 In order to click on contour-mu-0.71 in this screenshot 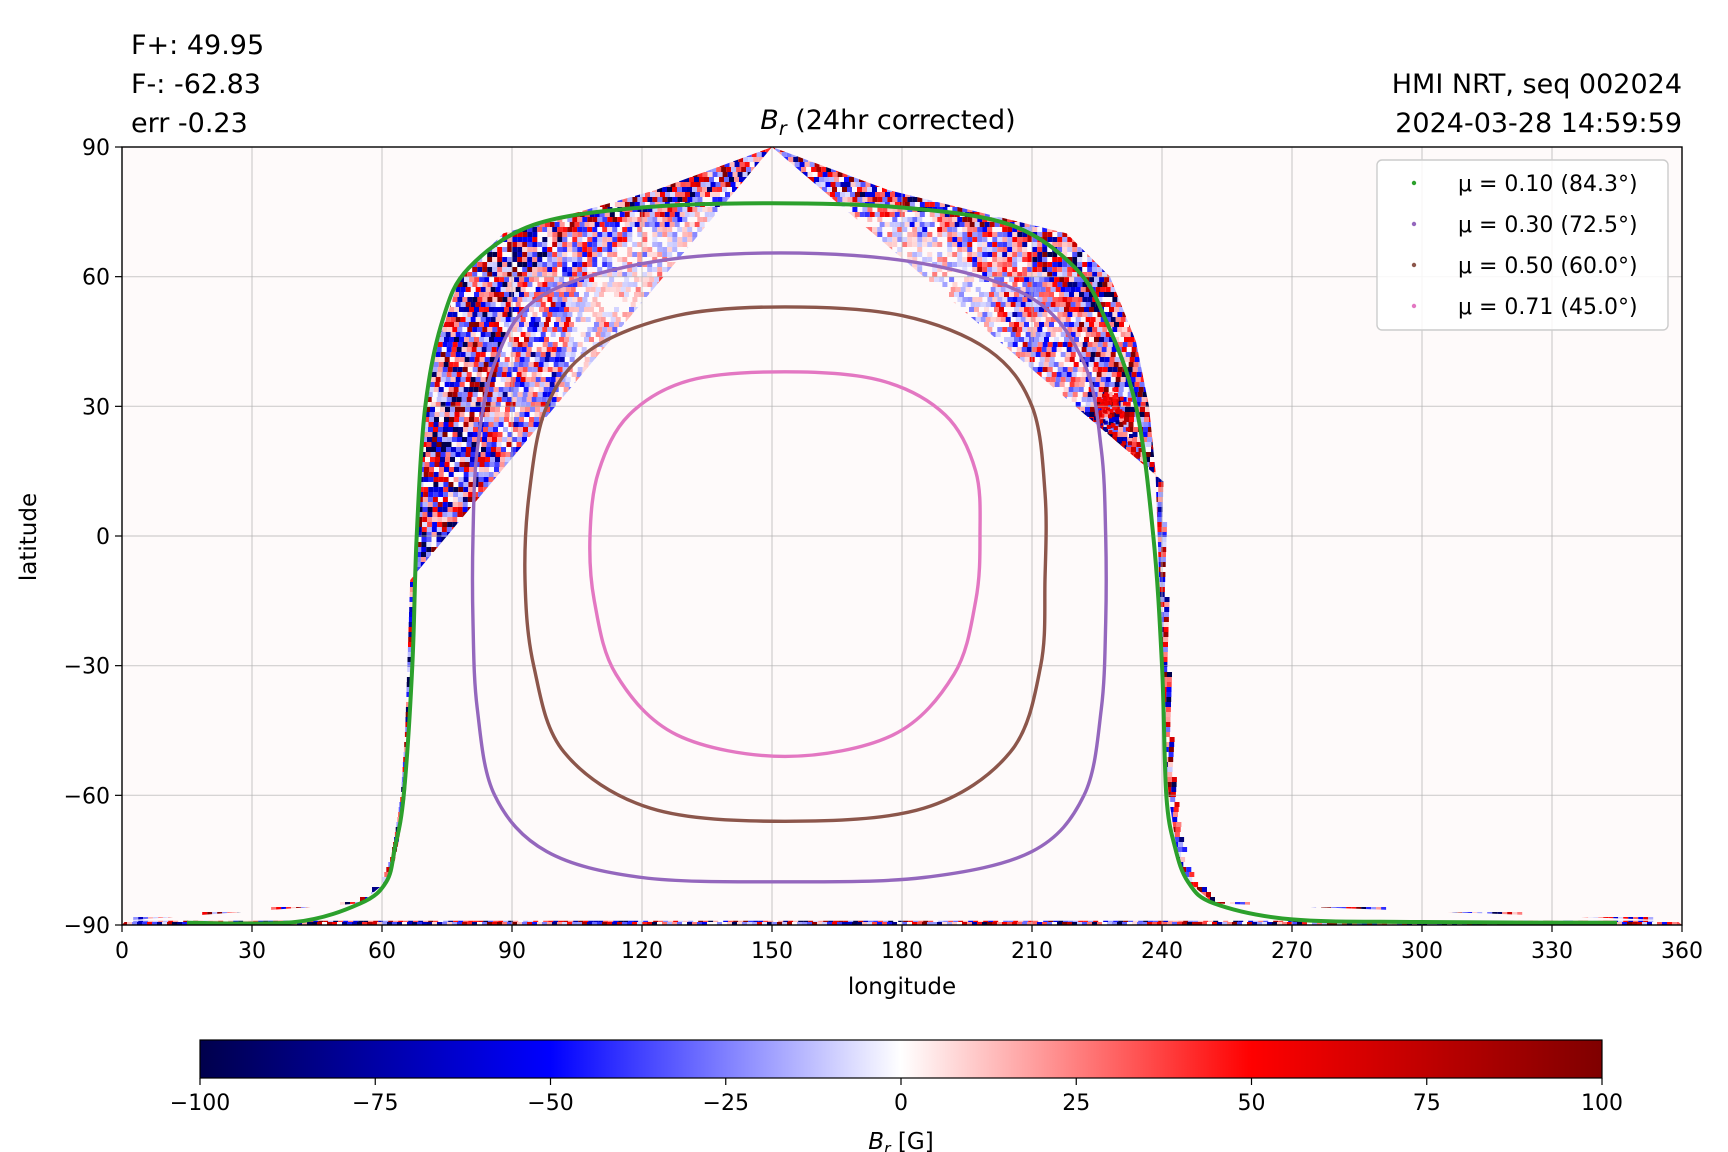, I will do `click(785, 564)`.